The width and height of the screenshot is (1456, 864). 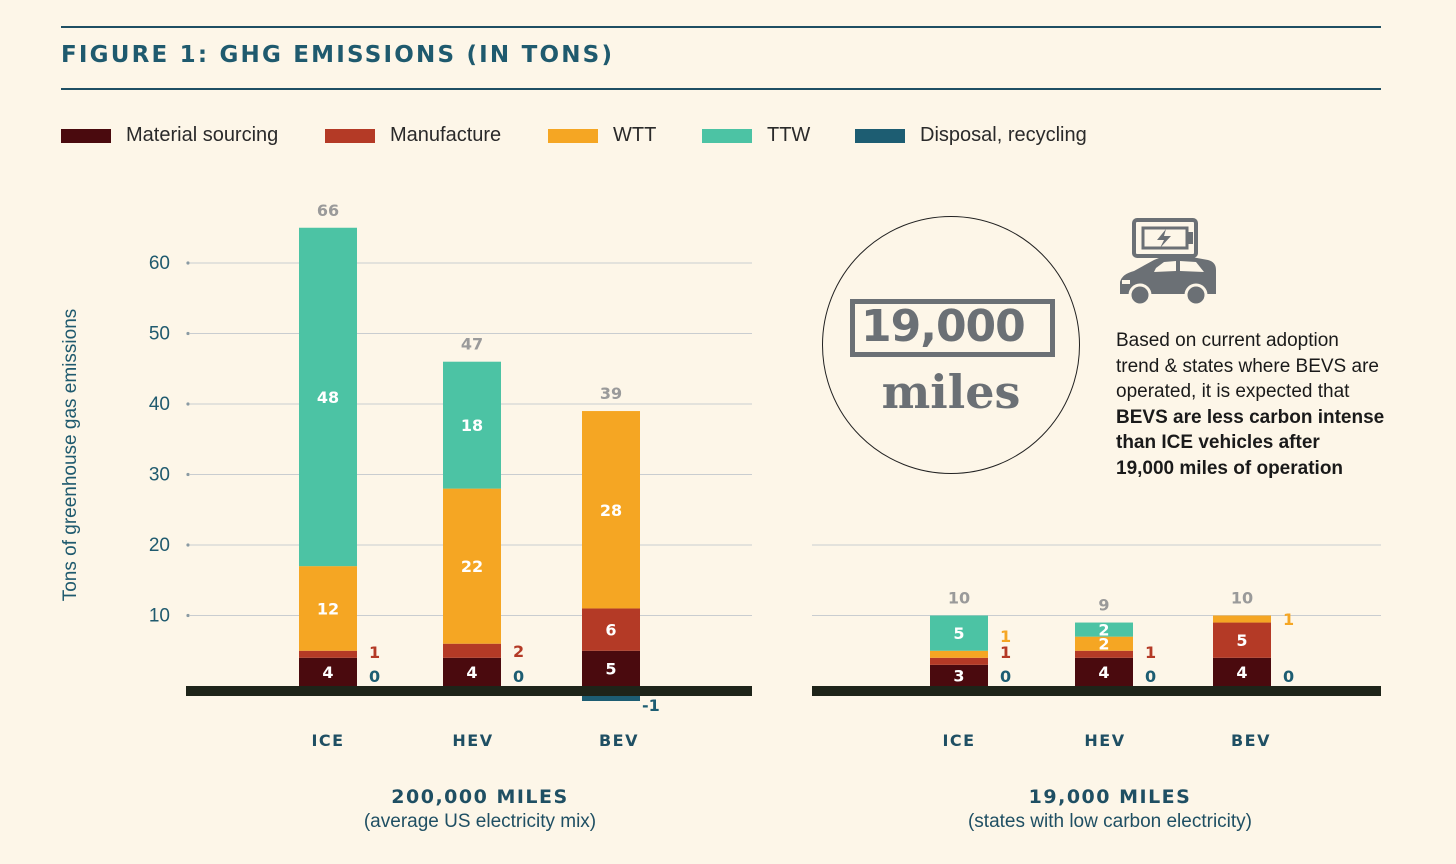 I want to click on y-tick-label: 50, so click(x=159, y=334).